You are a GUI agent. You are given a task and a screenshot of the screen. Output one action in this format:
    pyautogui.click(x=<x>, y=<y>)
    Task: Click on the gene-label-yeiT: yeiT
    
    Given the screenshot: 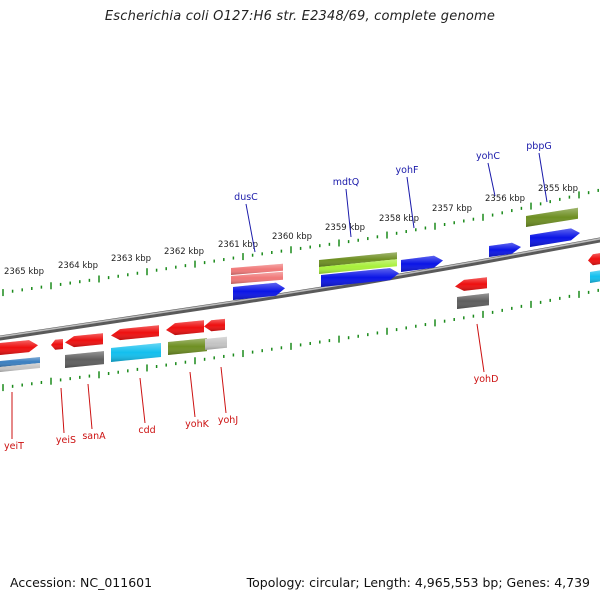 What is the action you would take?
    pyautogui.click(x=14, y=446)
    